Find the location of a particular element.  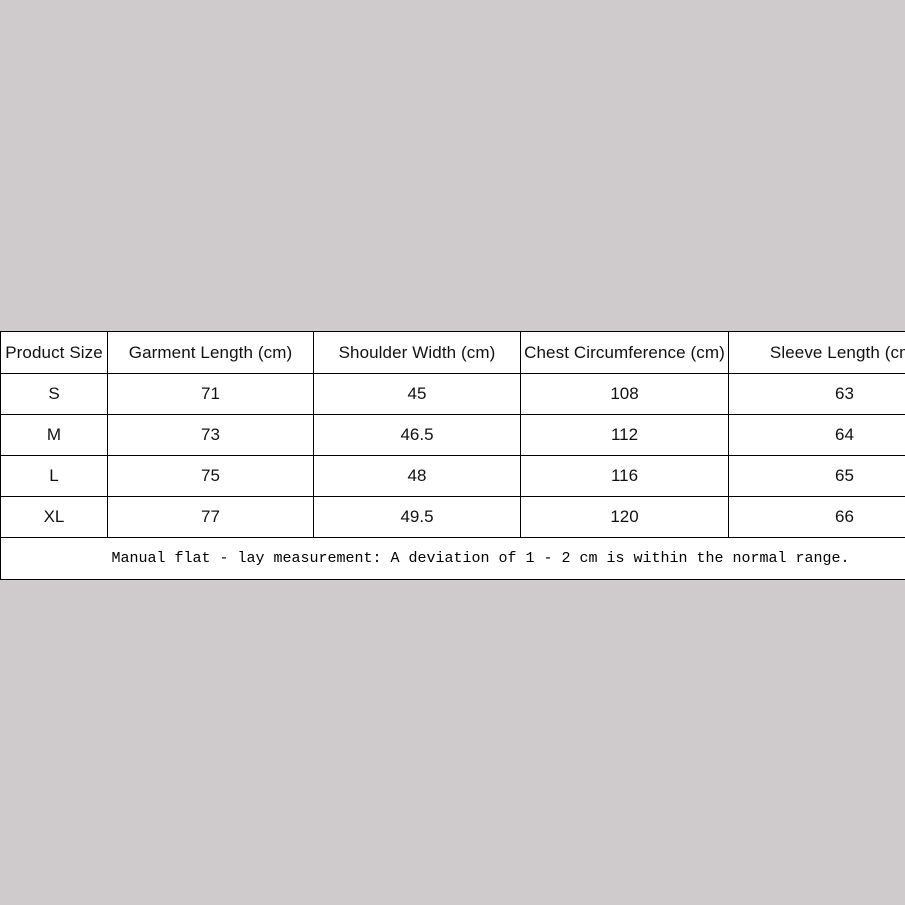

table-row: M 73 46.5 112 64 is located at coordinates (452, 435).